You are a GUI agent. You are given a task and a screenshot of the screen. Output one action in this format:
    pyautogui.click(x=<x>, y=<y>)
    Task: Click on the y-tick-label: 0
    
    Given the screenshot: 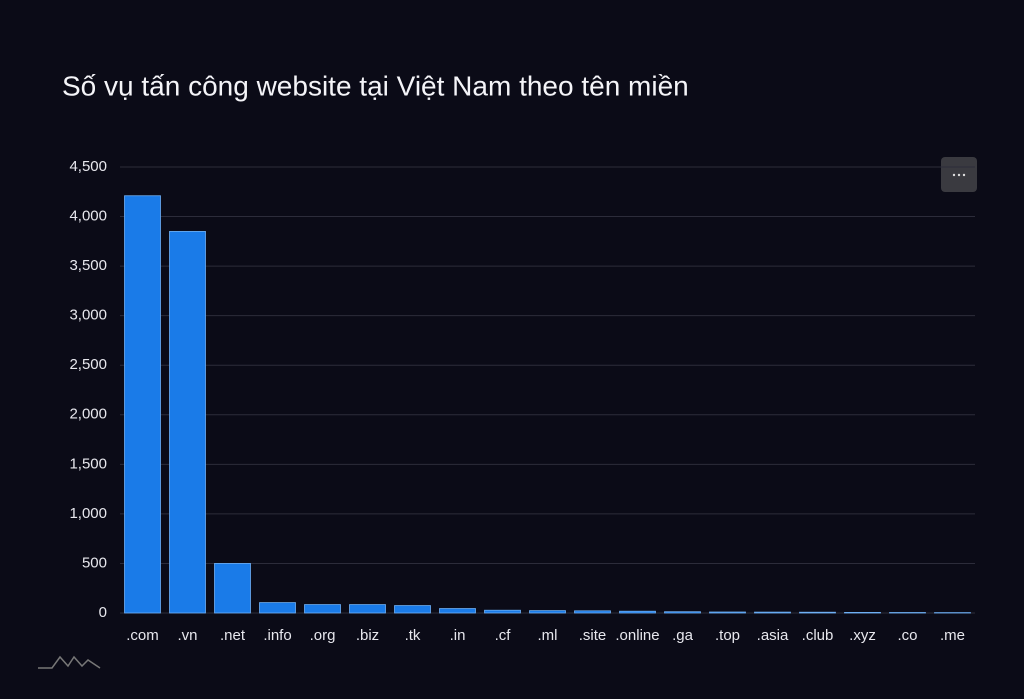 What is the action you would take?
    pyautogui.click(x=103, y=612)
    